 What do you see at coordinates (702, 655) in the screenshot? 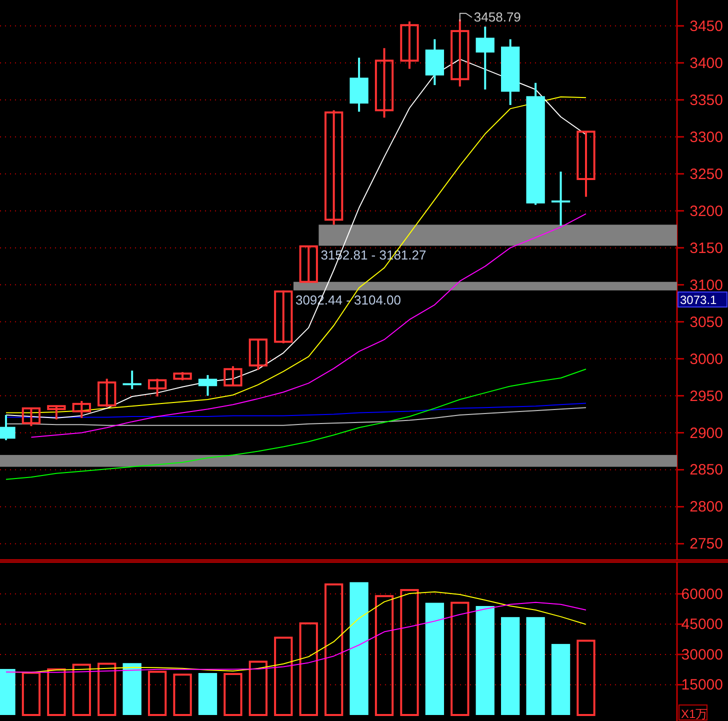
I see `y-tick-label: 30000` at bounding box center [702, 655].